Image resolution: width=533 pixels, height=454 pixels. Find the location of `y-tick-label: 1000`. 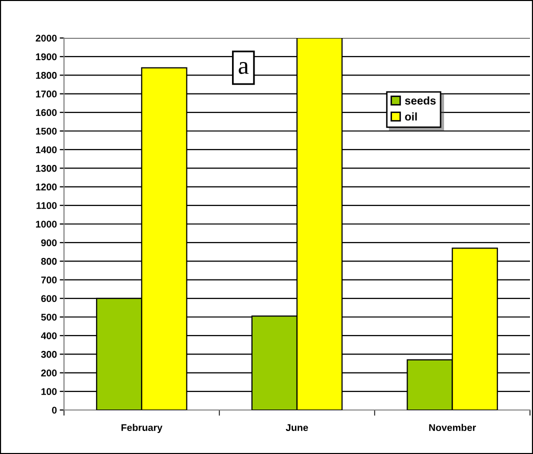

y-tick-label: 1000 is located at coordinates (46, 224).